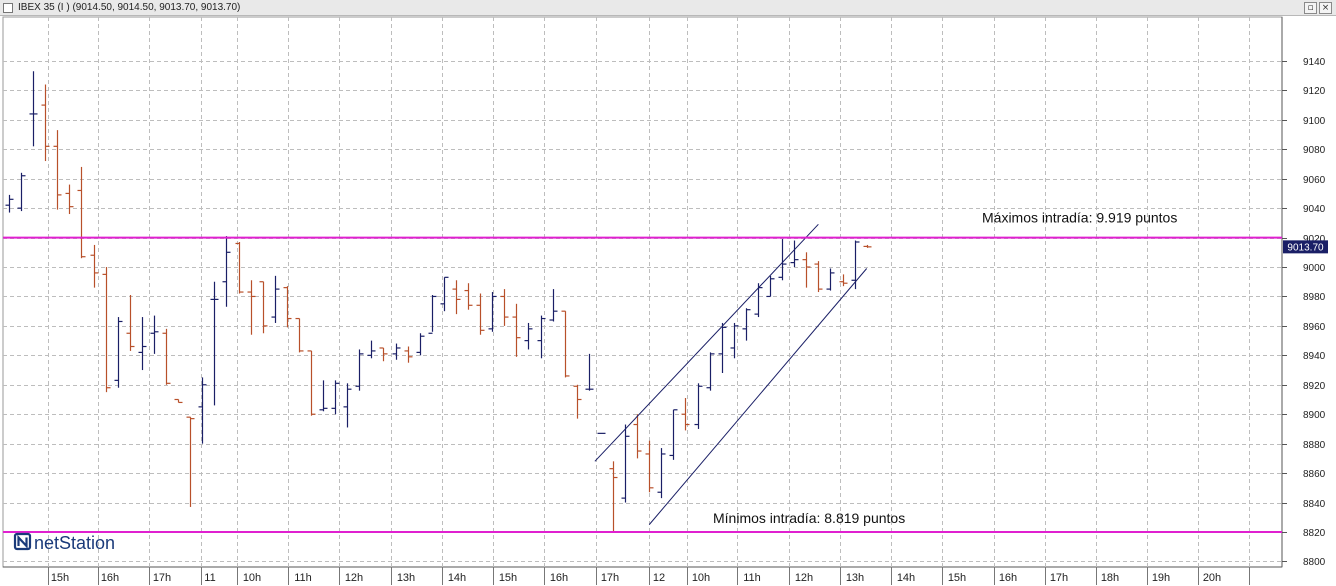  I want to click on y-tick-label: 9120, so click(1314, 91).